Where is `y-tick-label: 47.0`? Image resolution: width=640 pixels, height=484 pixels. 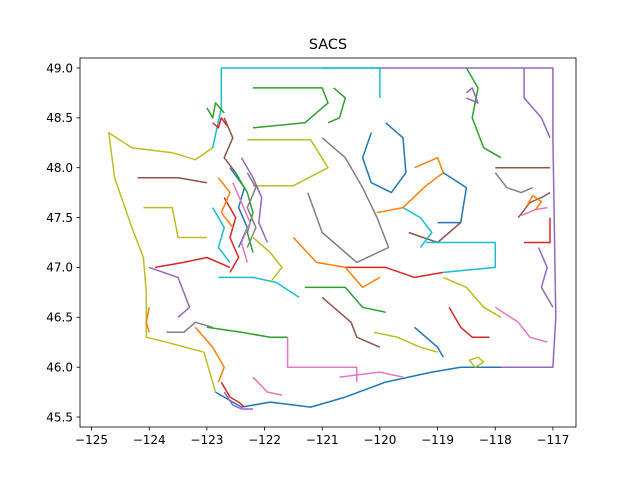
y-tick-label: 47.0 is located at coordinates (59, 268).